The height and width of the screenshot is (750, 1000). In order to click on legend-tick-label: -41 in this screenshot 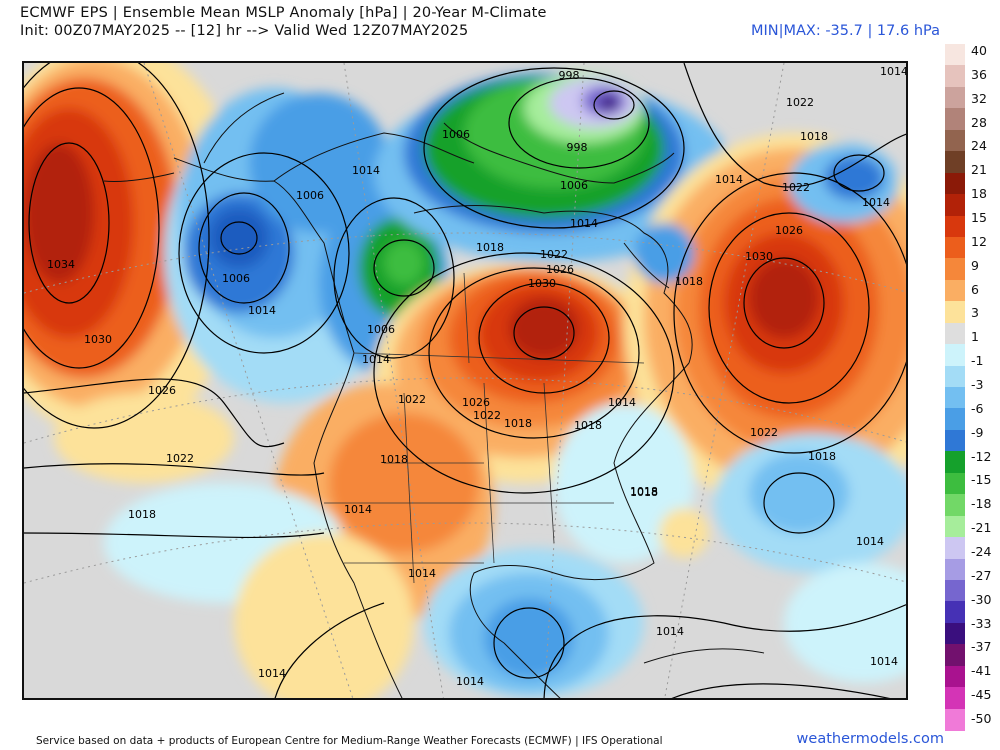, I will do `click(981, 671)`.